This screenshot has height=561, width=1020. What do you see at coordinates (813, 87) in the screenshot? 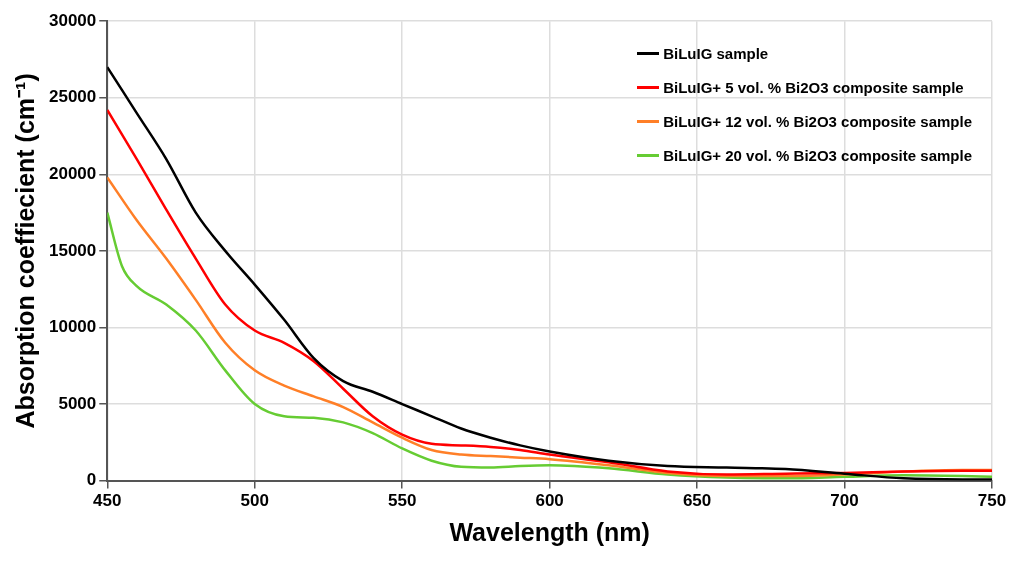
I see `legend-label: BiLuIG+ 5 vol. % Bi2O3 composite sample` at bounding box center [813, 87].